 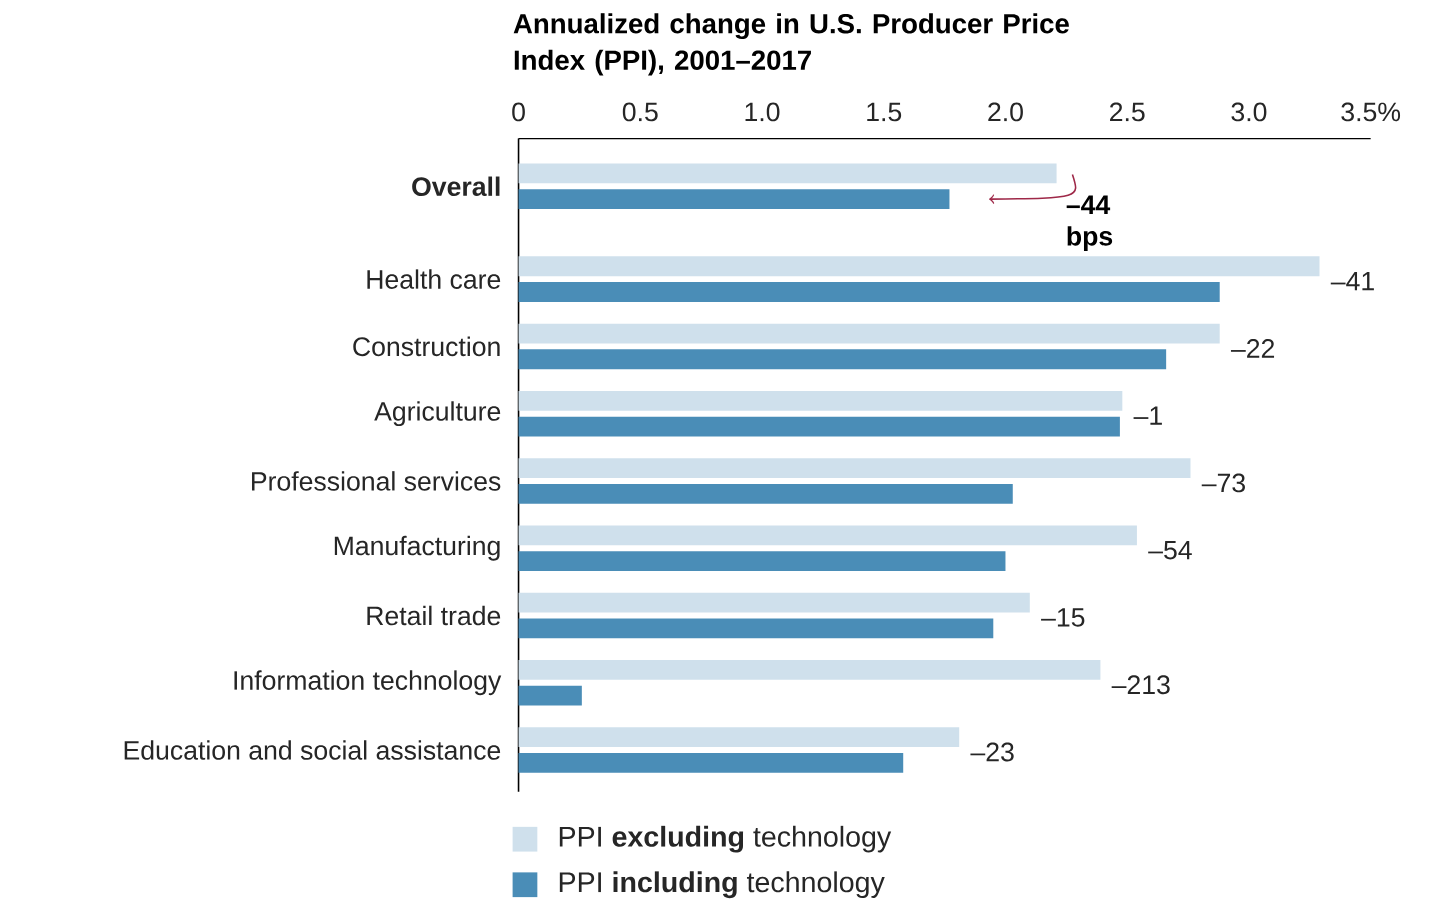 What do you see at coordinates (1005, 112) in the screenshot?
I see `x-tick-label: 2.0` at bounding box center [1005, 112].